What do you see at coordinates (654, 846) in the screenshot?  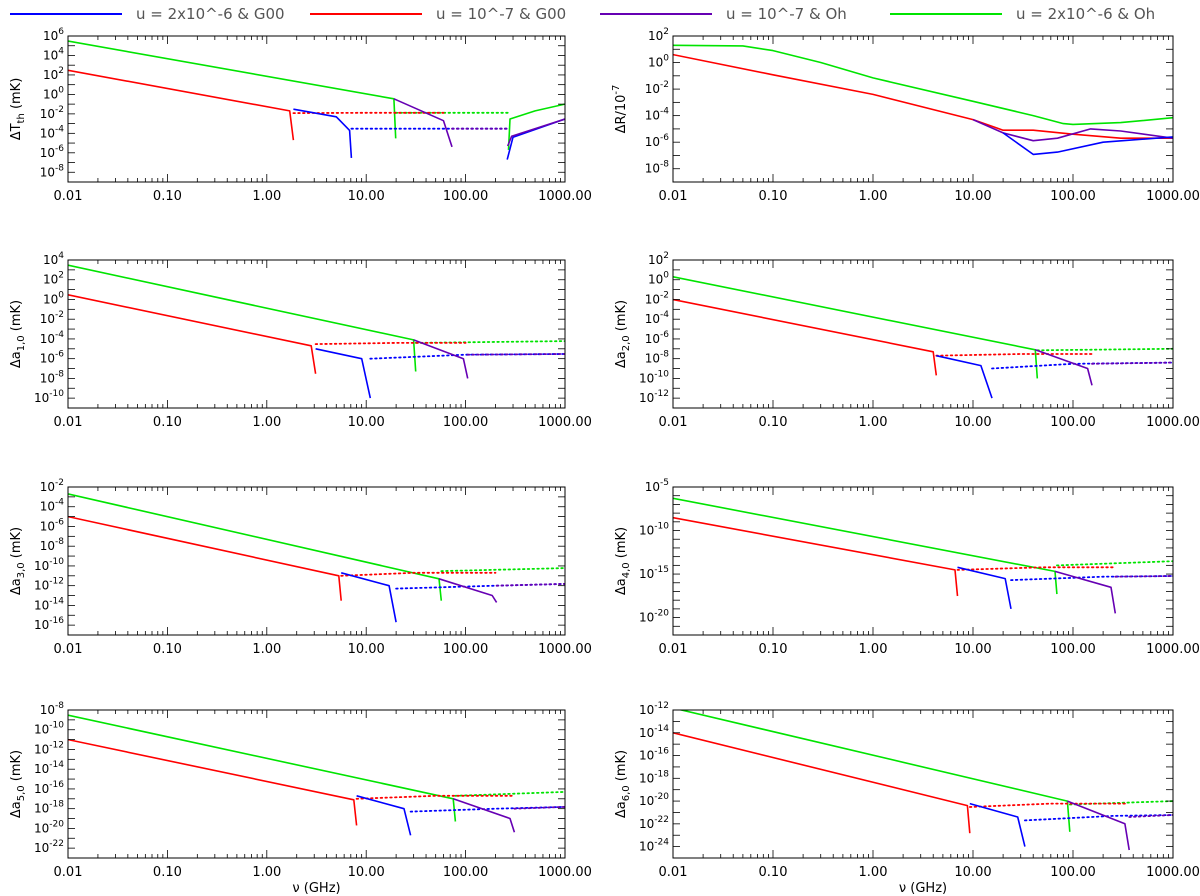 I see `y-tick-label: 10⁻²⁴` at bounding box center [654, 846].